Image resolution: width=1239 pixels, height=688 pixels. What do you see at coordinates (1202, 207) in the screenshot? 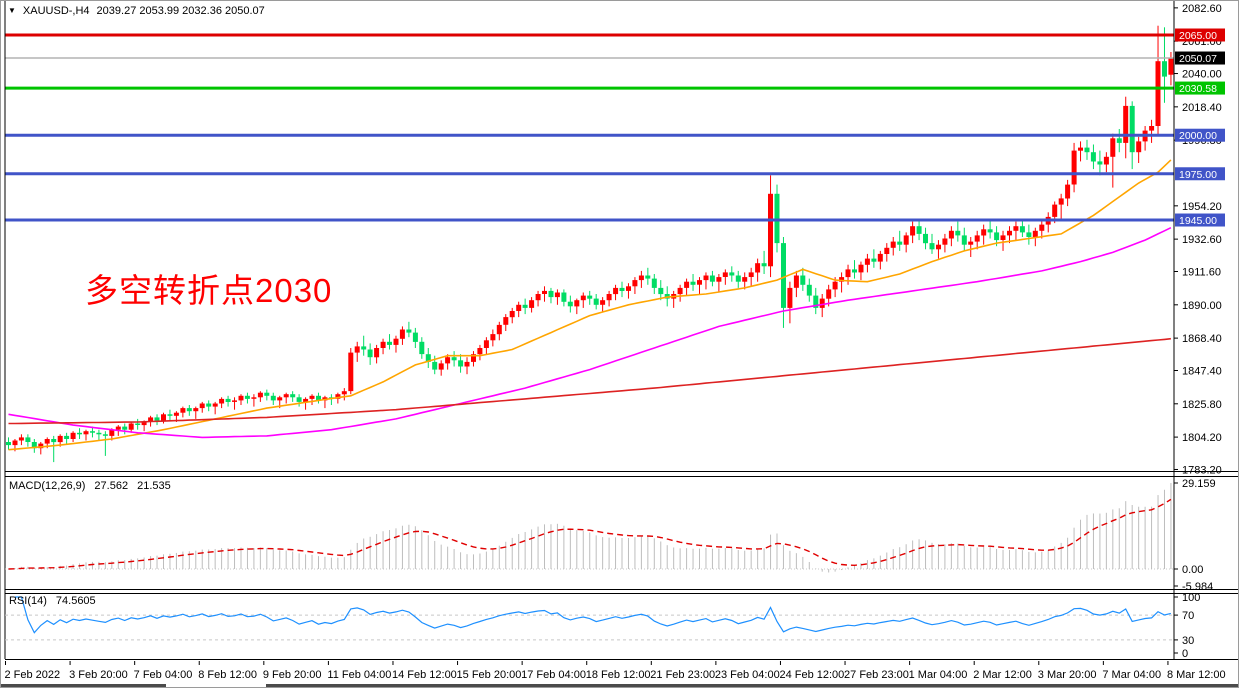
I see `price-tick-label: 1954.20` at bounding box center [1202, 207].